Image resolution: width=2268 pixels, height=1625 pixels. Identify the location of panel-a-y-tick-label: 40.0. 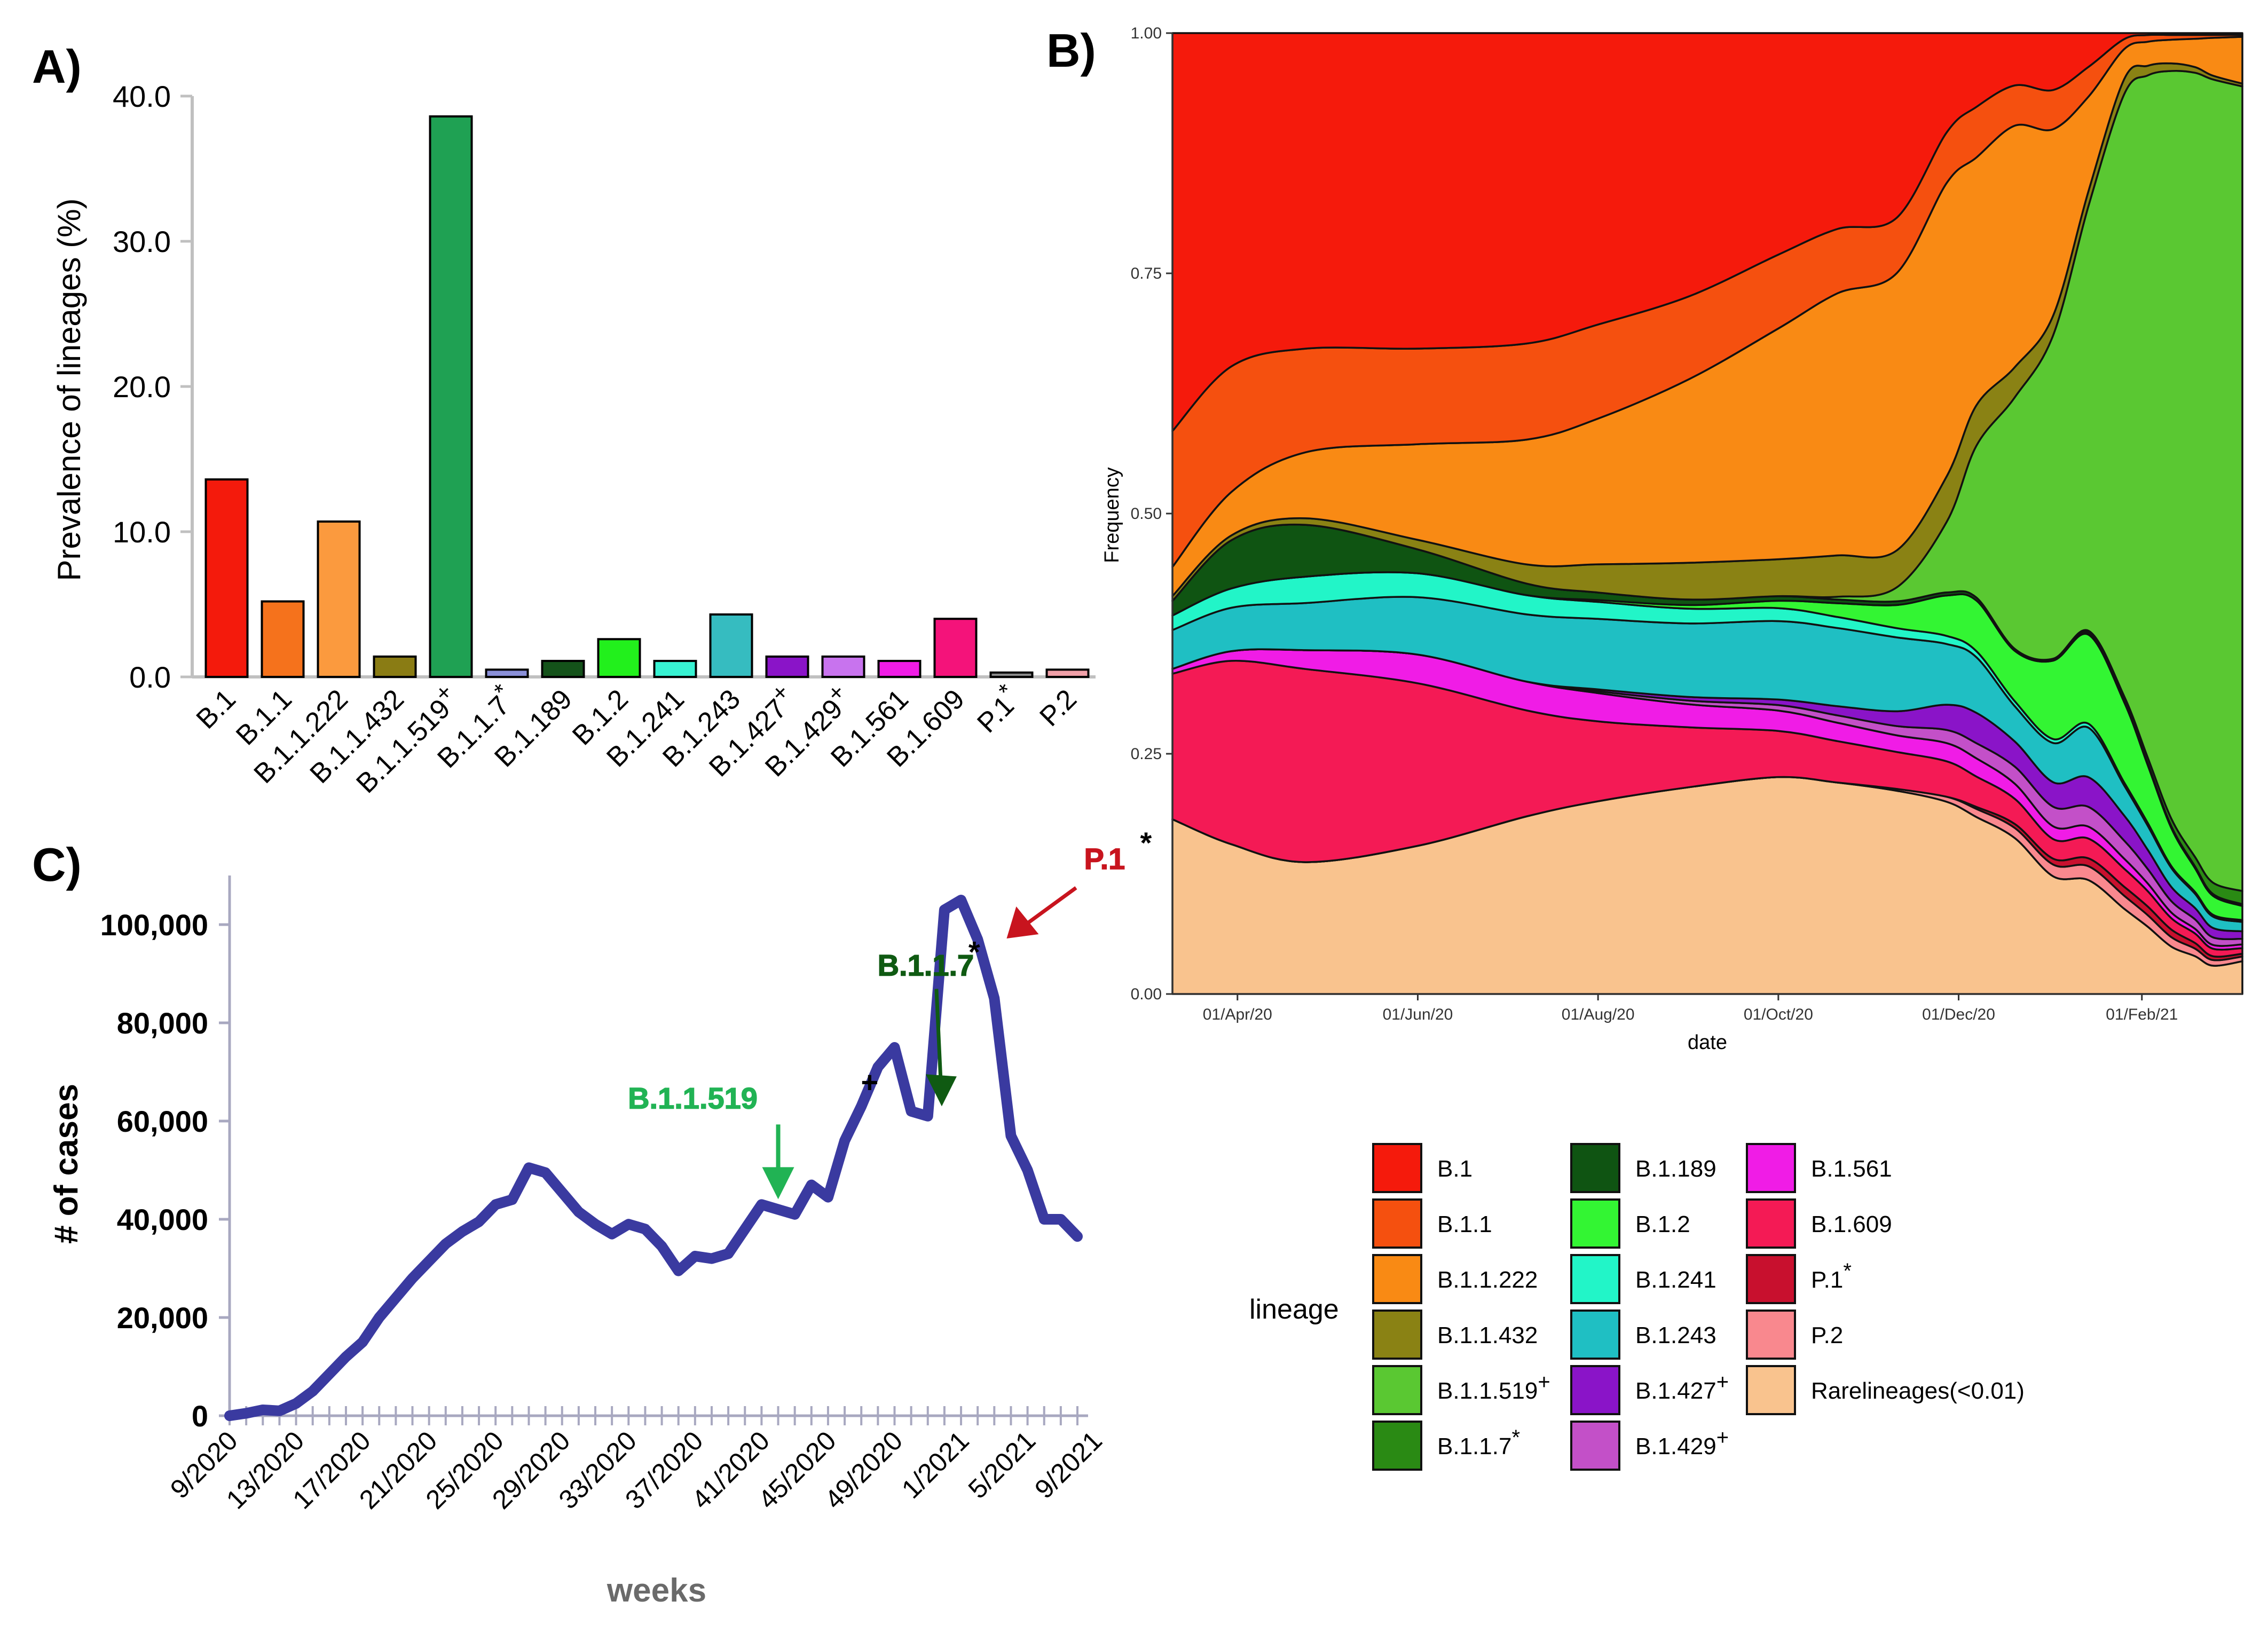
(142, 96).